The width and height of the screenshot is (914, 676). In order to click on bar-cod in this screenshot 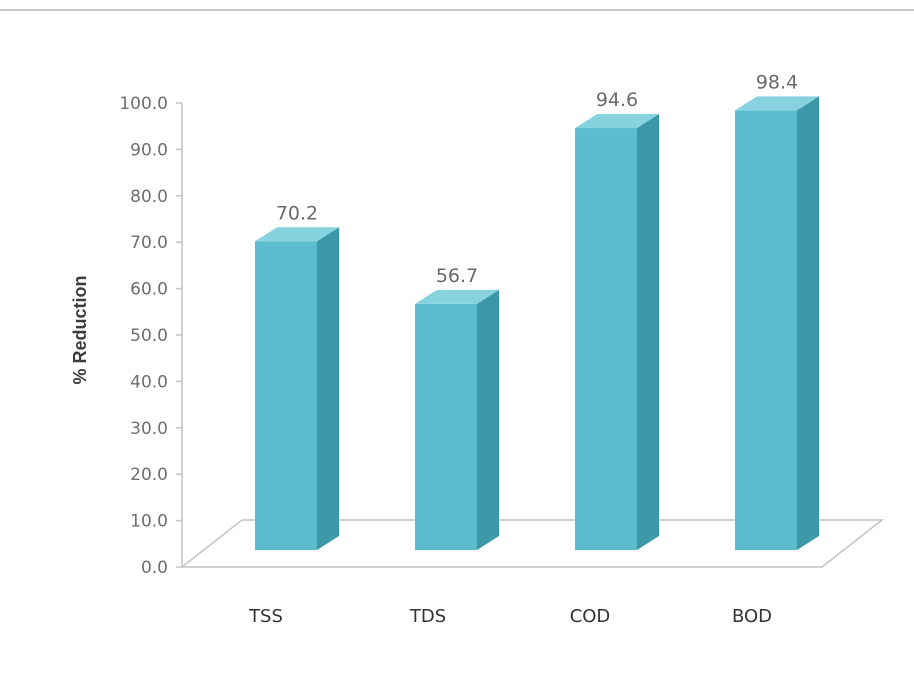, I will do `click(617, 332)`.